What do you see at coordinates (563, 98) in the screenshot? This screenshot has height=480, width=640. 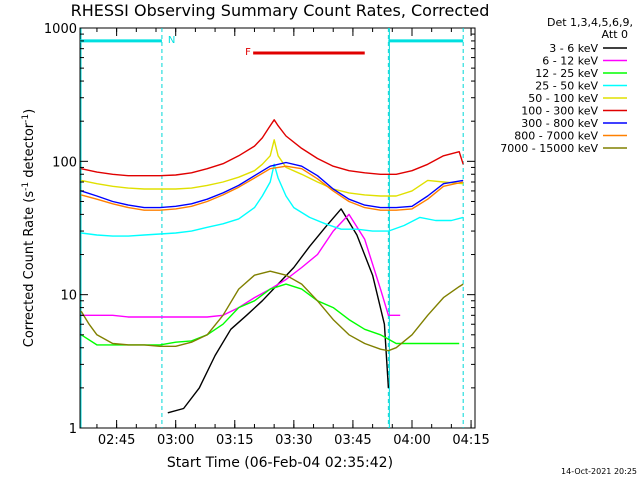 I see `legend-label-5: 50 - 100 keV` at bounding box center [563, 98].